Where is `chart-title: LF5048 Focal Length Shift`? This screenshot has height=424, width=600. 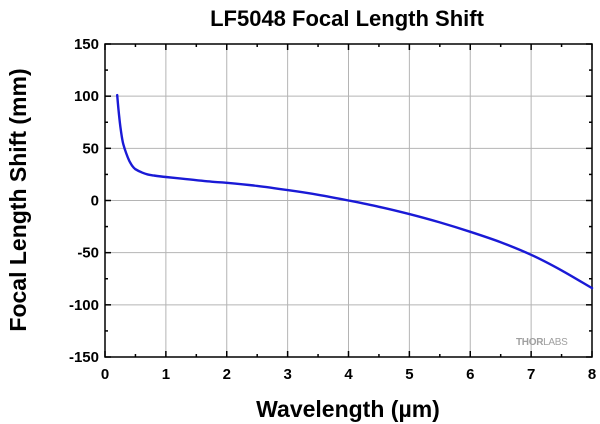
chart-title: LF5048 Focal Length Shift is located at coordinates (347, 18).